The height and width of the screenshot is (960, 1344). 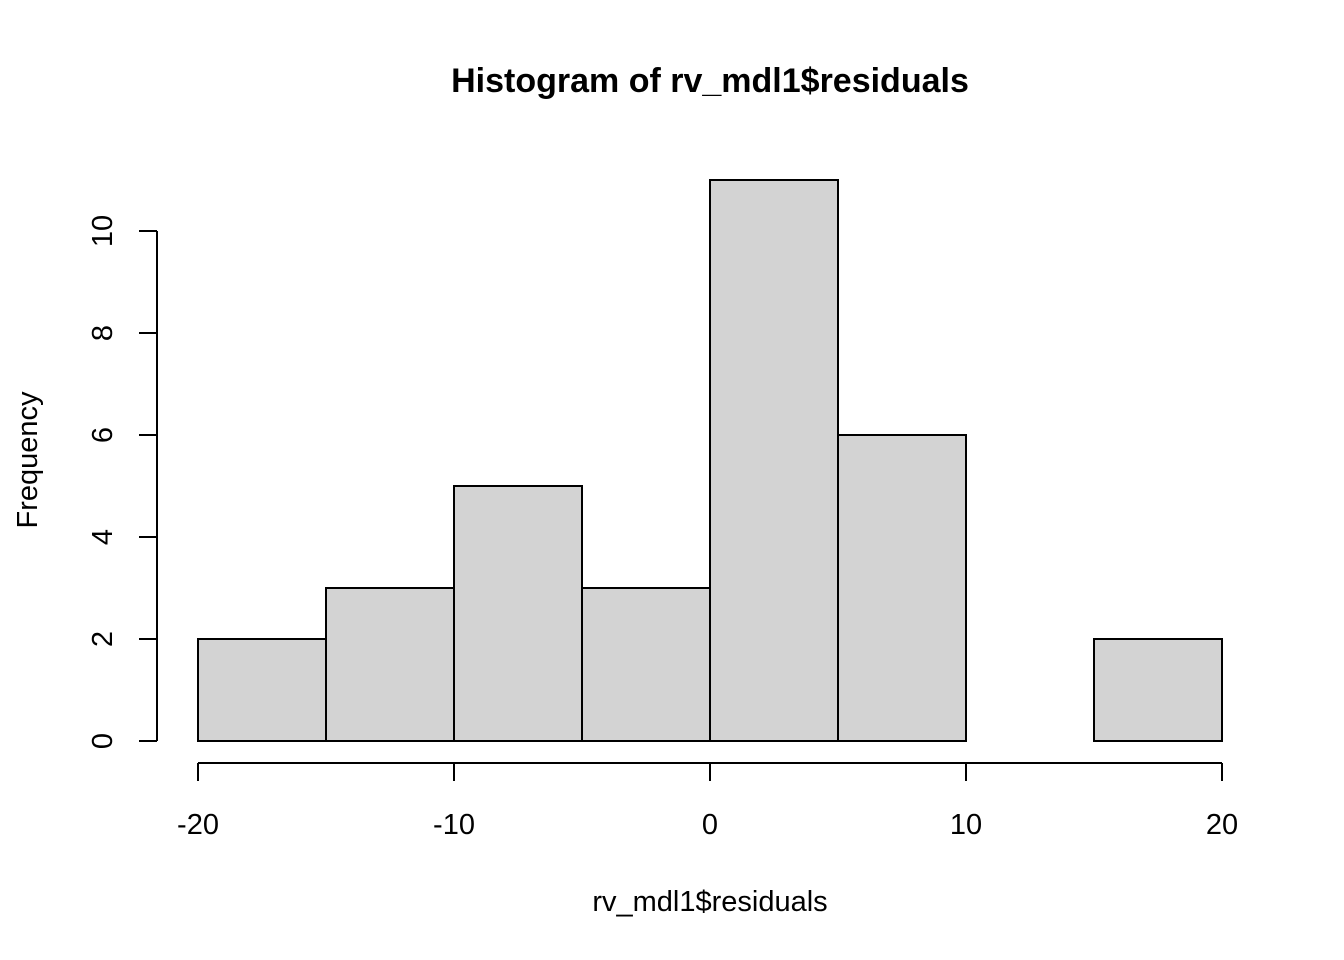 I want to click on x-tick-label: -20, so click(x=198, y=825).